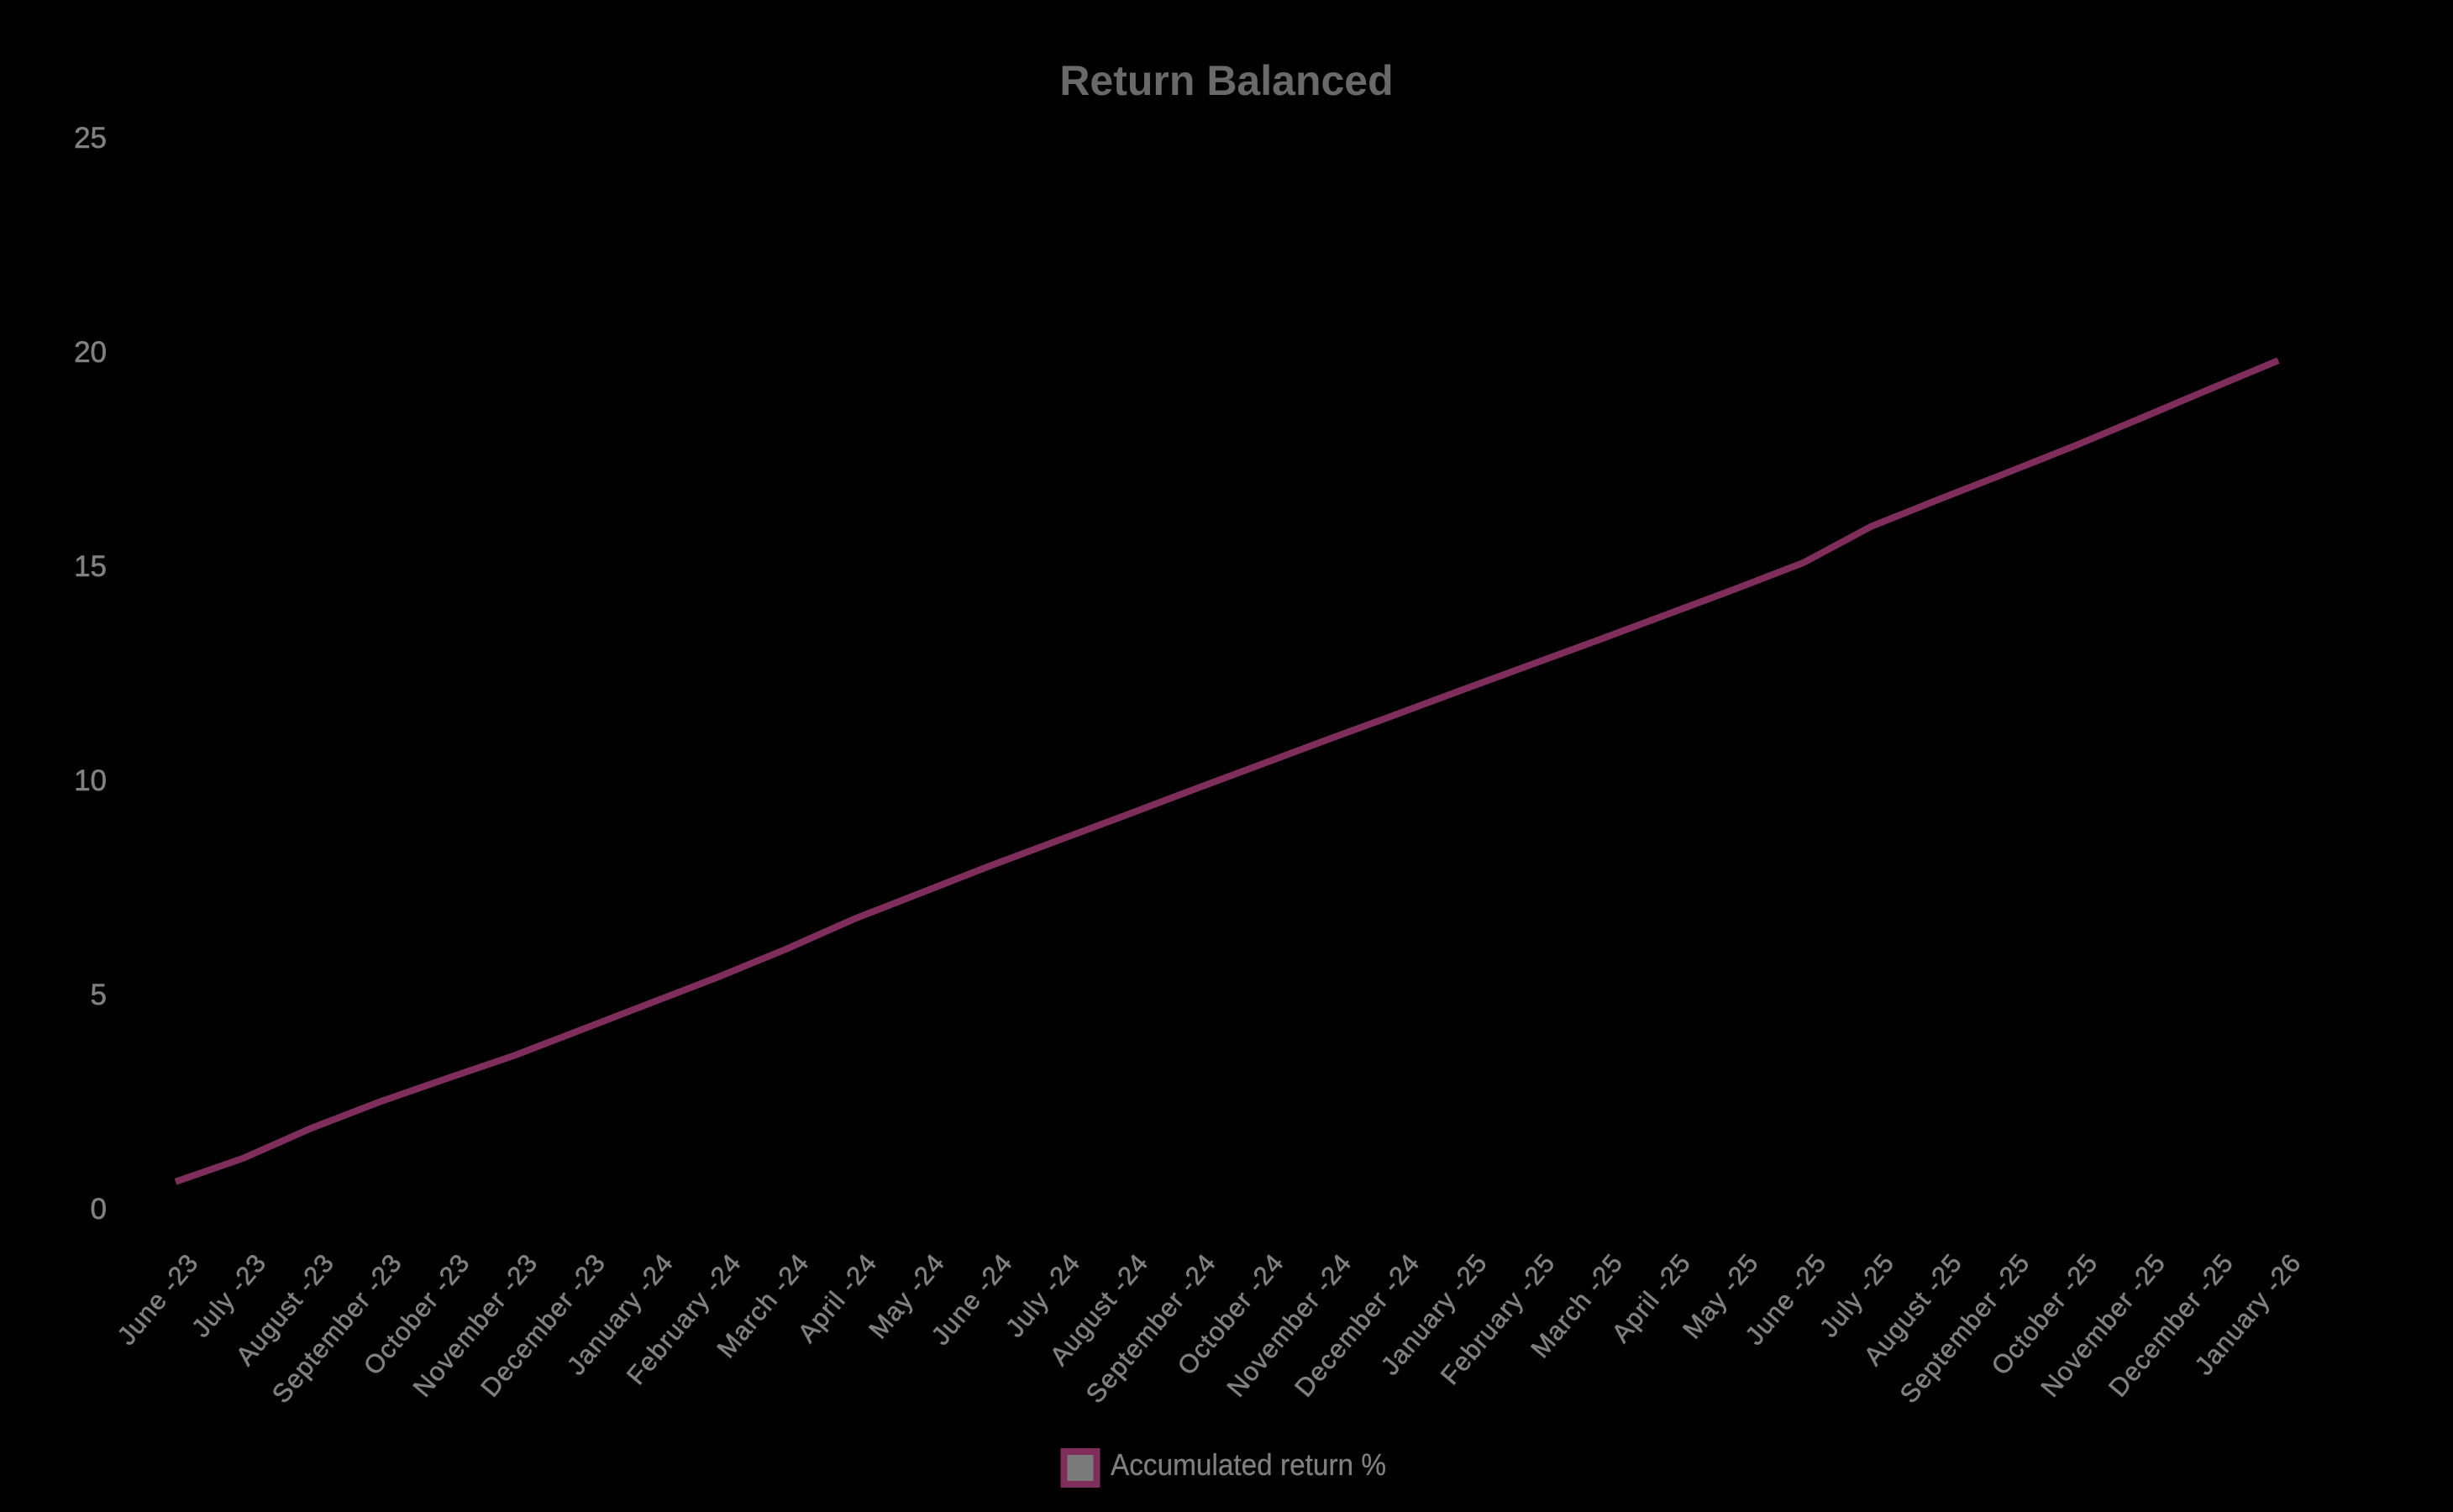 This screenshot has height=1512, width=2453. What do you see at coordinates (1226, 80) in the screenshot?
I see `svg-text: Return Balanced` at bounding box center [1226, 80].